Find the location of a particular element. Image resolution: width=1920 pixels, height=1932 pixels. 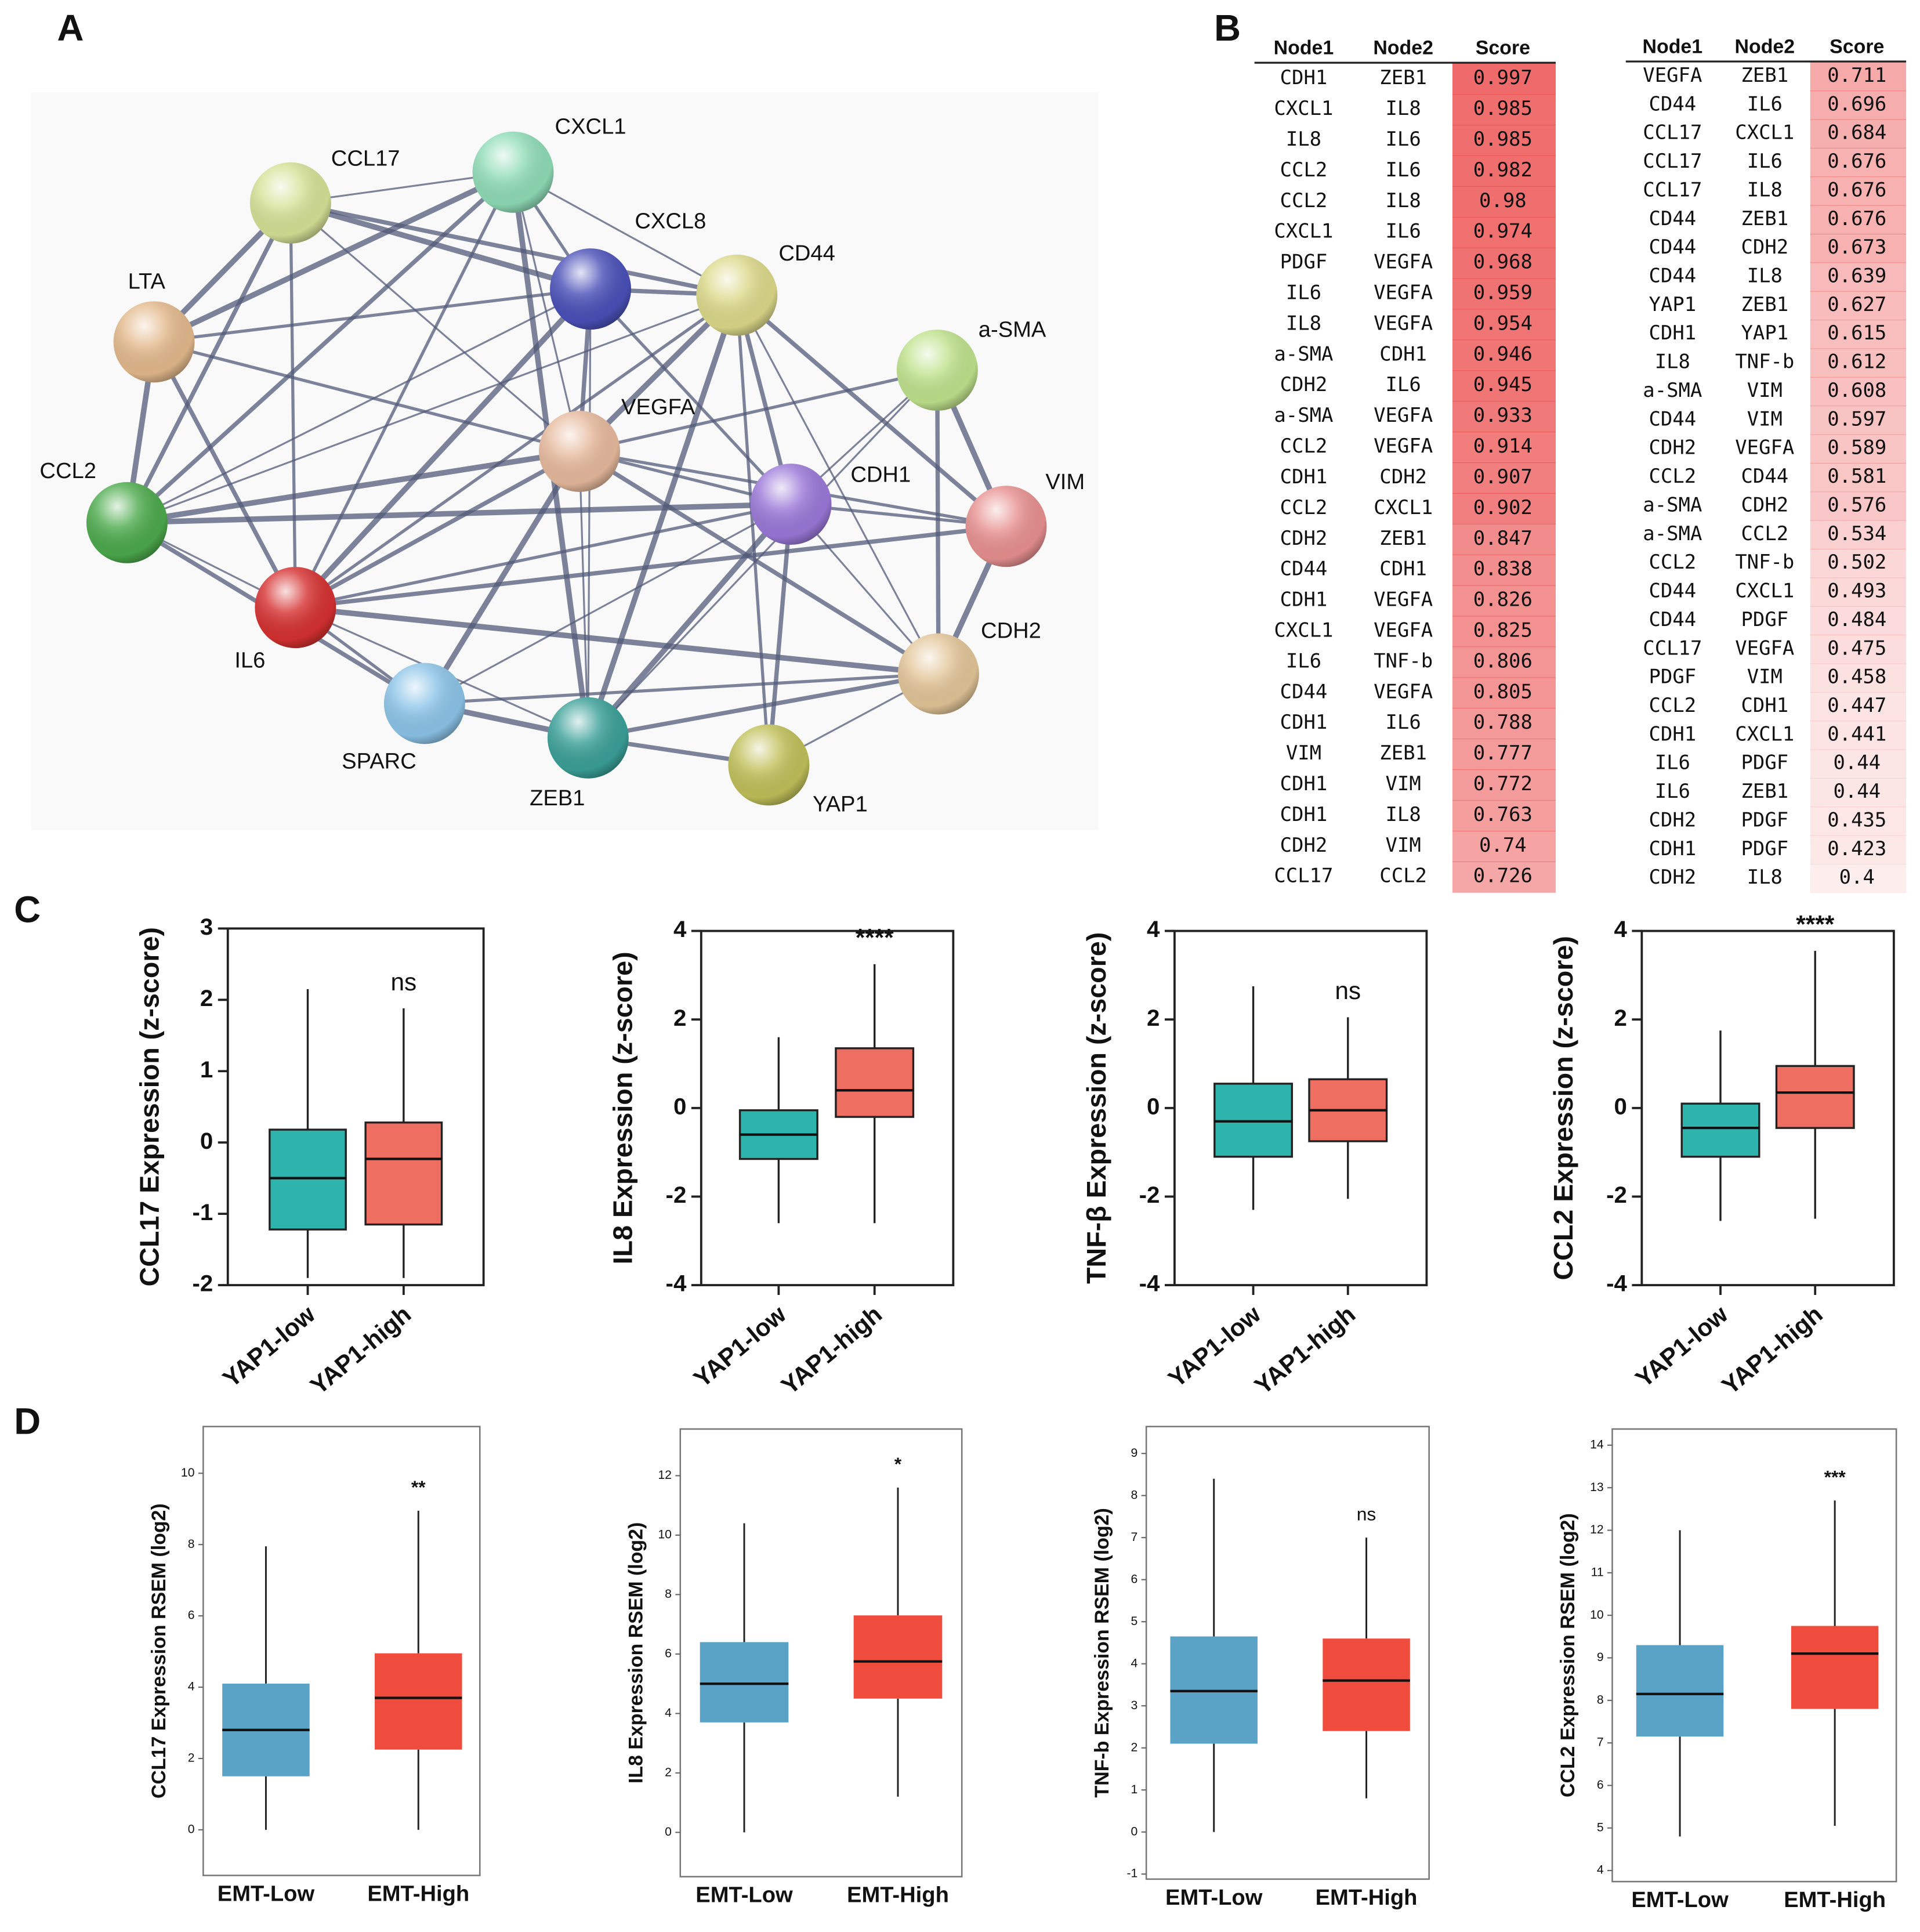

y-tick-label: 9 is located at coordinates (1134, 1453).